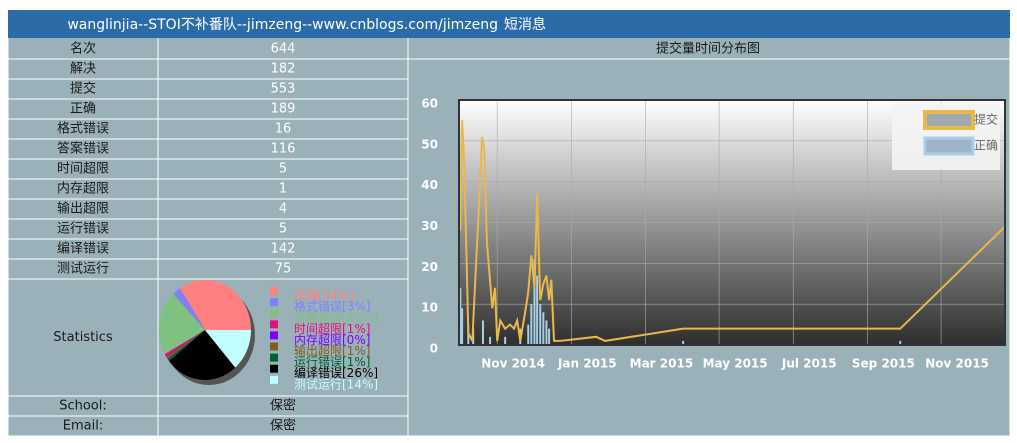 The image size is (1017, 443). I want to click on row-label: 测试运行, so click(83, 269).